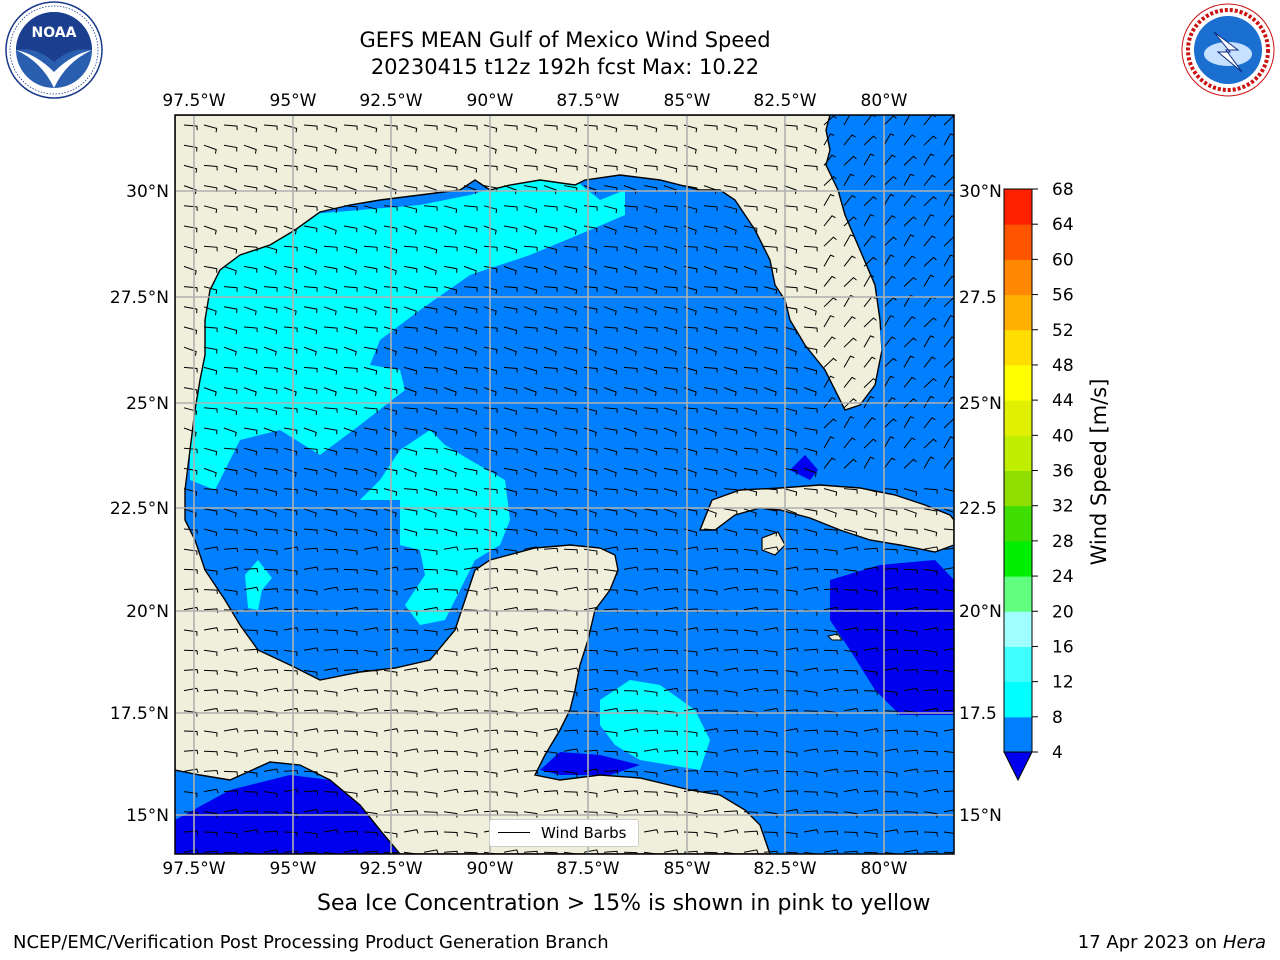 This screenshot has width=1280, height=960. What do you see at coordinates (980, 404) in the screenshot?
I see `lat-label: 25°N` at bounding box center [980, 404].